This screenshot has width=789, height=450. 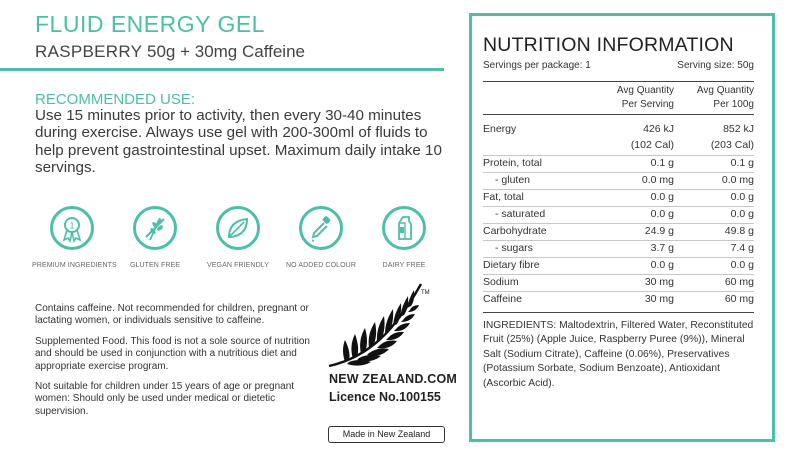 What do you see at coordinates (645, 97) in the screenshot?
I see `column-header-per-serving: Avg Quantity Per Serving` at bounding box center [645, 97].